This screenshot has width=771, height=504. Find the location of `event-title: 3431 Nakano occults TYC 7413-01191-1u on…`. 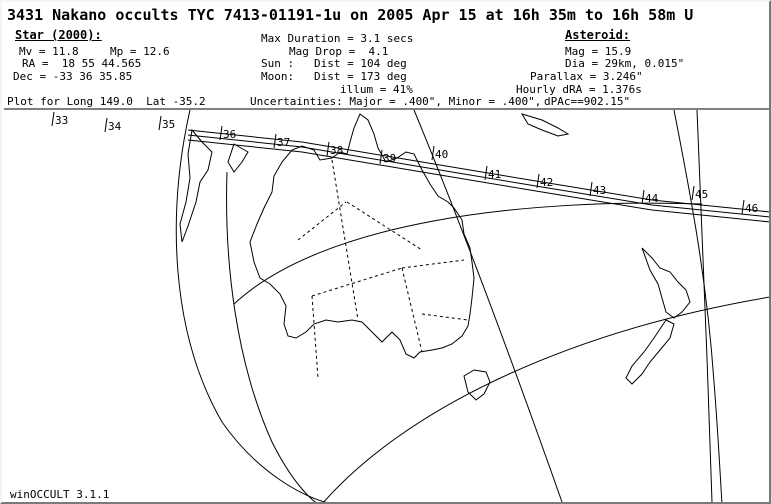

event-title: 3431 Nakano occults TYC 7413-01191-1u on… is located at coordinates (350, 15).